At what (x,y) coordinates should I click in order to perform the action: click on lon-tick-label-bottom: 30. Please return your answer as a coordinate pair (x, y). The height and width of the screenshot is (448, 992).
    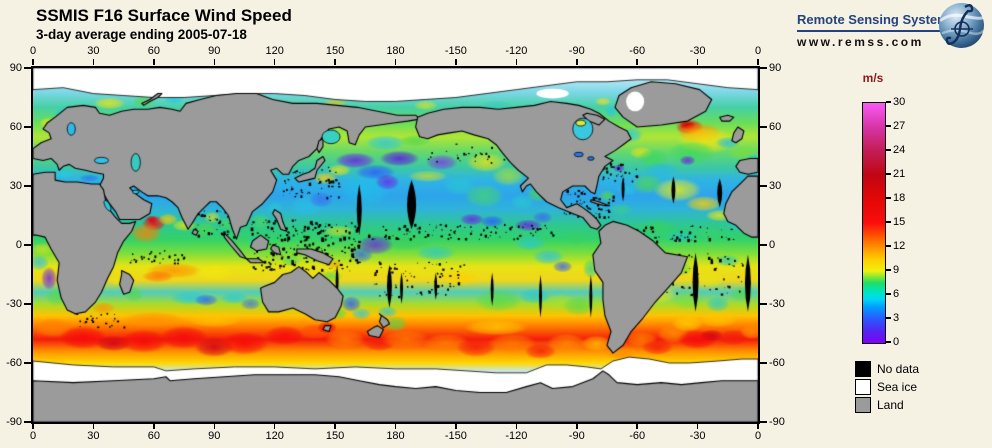
    Looking at the image, I should click on (93, 436).